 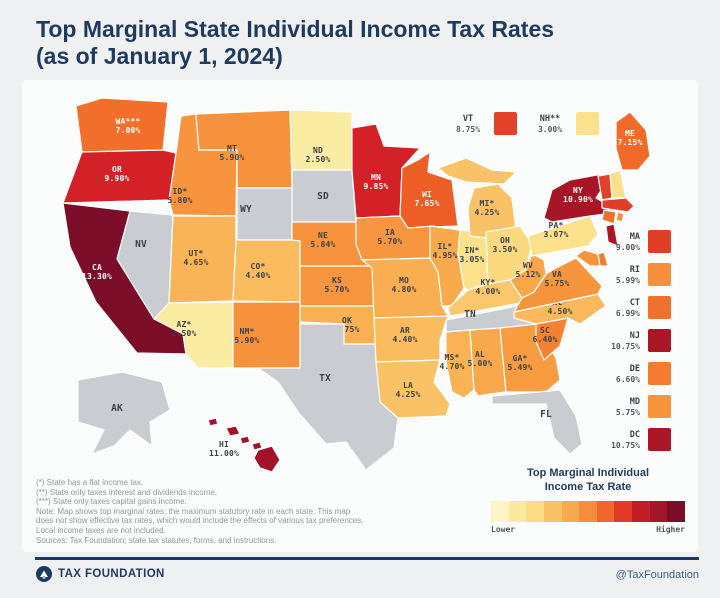 What do you see at coordinates (322, 244) in the screenshot?
I see `state-rate-ne: 5.84%` at bounding box center [322, 244].